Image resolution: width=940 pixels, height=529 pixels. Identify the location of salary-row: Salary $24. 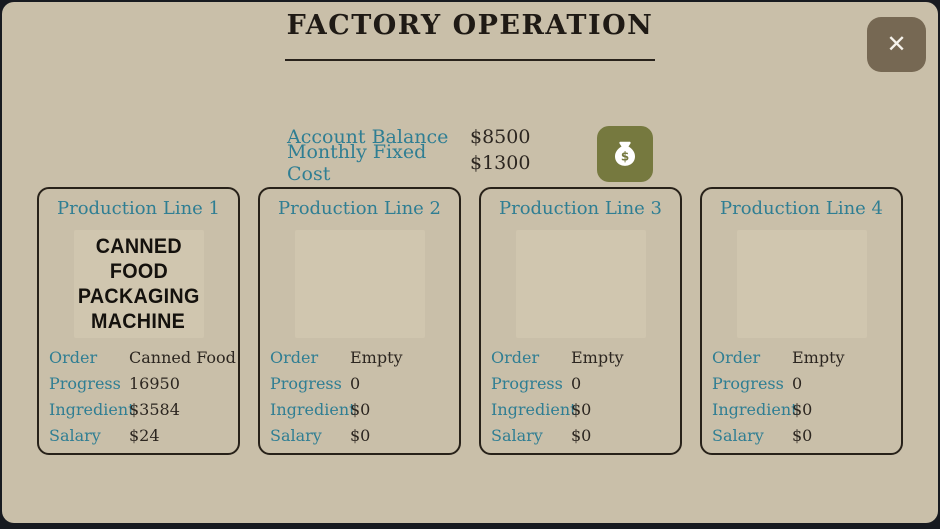
(140, 436).